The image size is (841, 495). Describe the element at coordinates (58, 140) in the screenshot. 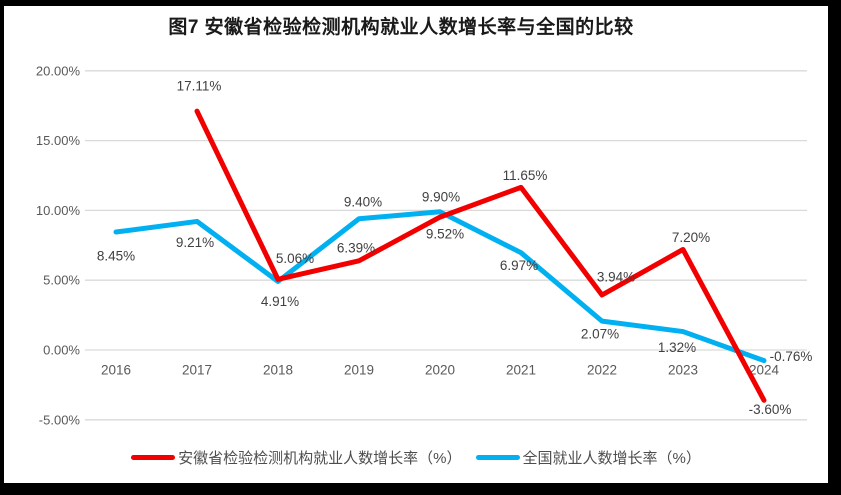

I see `y-axis-tick-label: 15.00%` at that location.